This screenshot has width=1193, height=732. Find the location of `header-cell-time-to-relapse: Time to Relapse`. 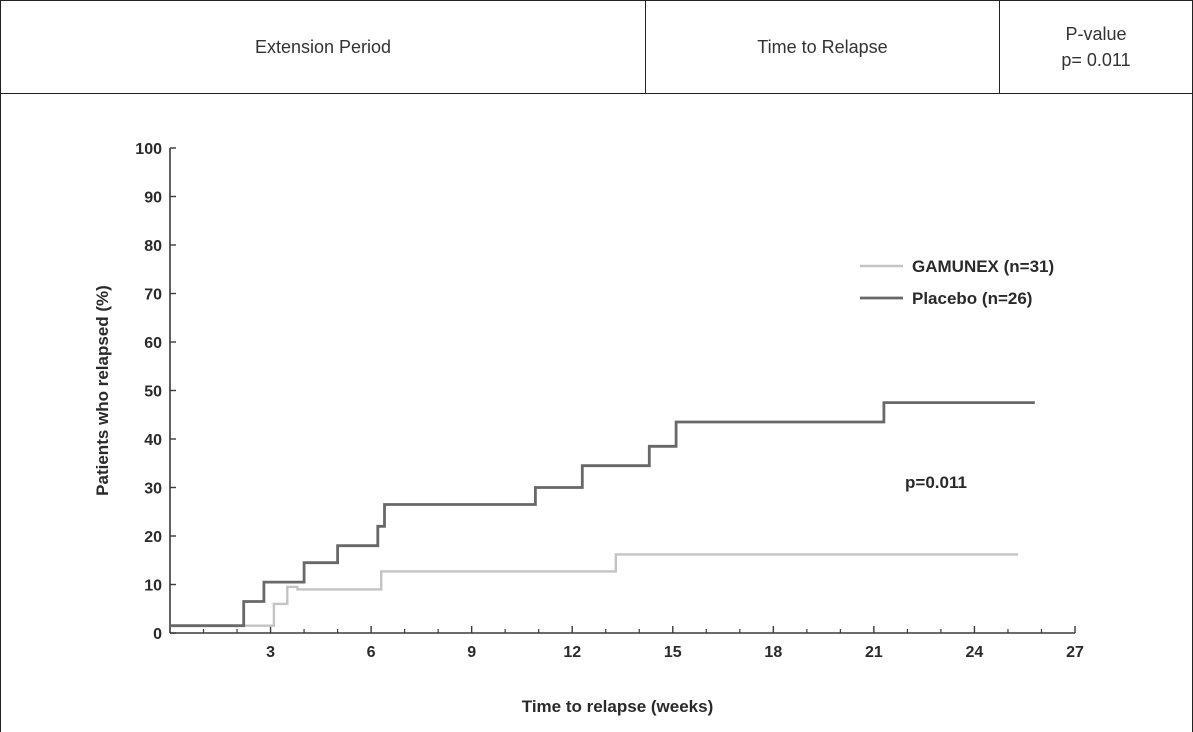

header-cell-time-to-relapse: Time to Relapse is located at coordinates (822, 47).